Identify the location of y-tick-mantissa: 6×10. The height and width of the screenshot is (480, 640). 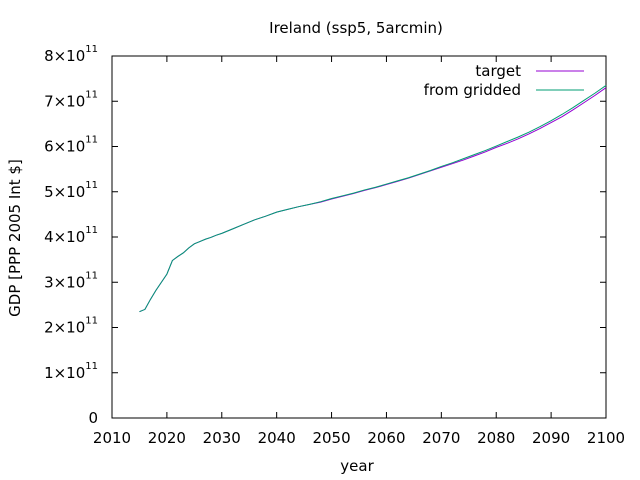
(64, 147).